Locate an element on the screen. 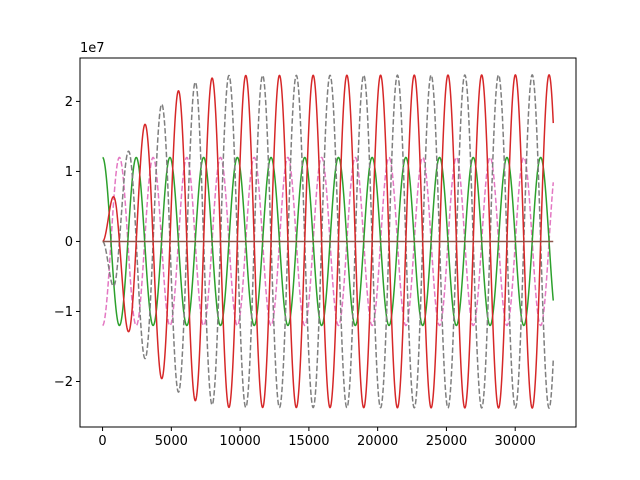  y-offset-label: 1e7 is located at coordinates (92, 48).